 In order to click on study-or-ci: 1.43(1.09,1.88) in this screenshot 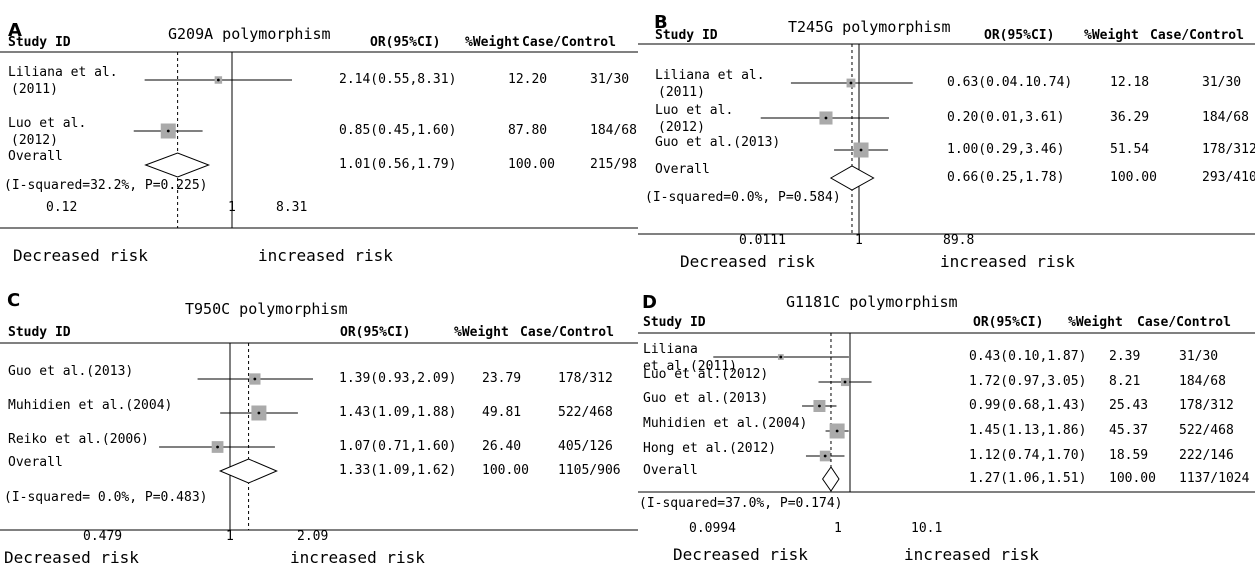, I will do `click(398, 412)`.